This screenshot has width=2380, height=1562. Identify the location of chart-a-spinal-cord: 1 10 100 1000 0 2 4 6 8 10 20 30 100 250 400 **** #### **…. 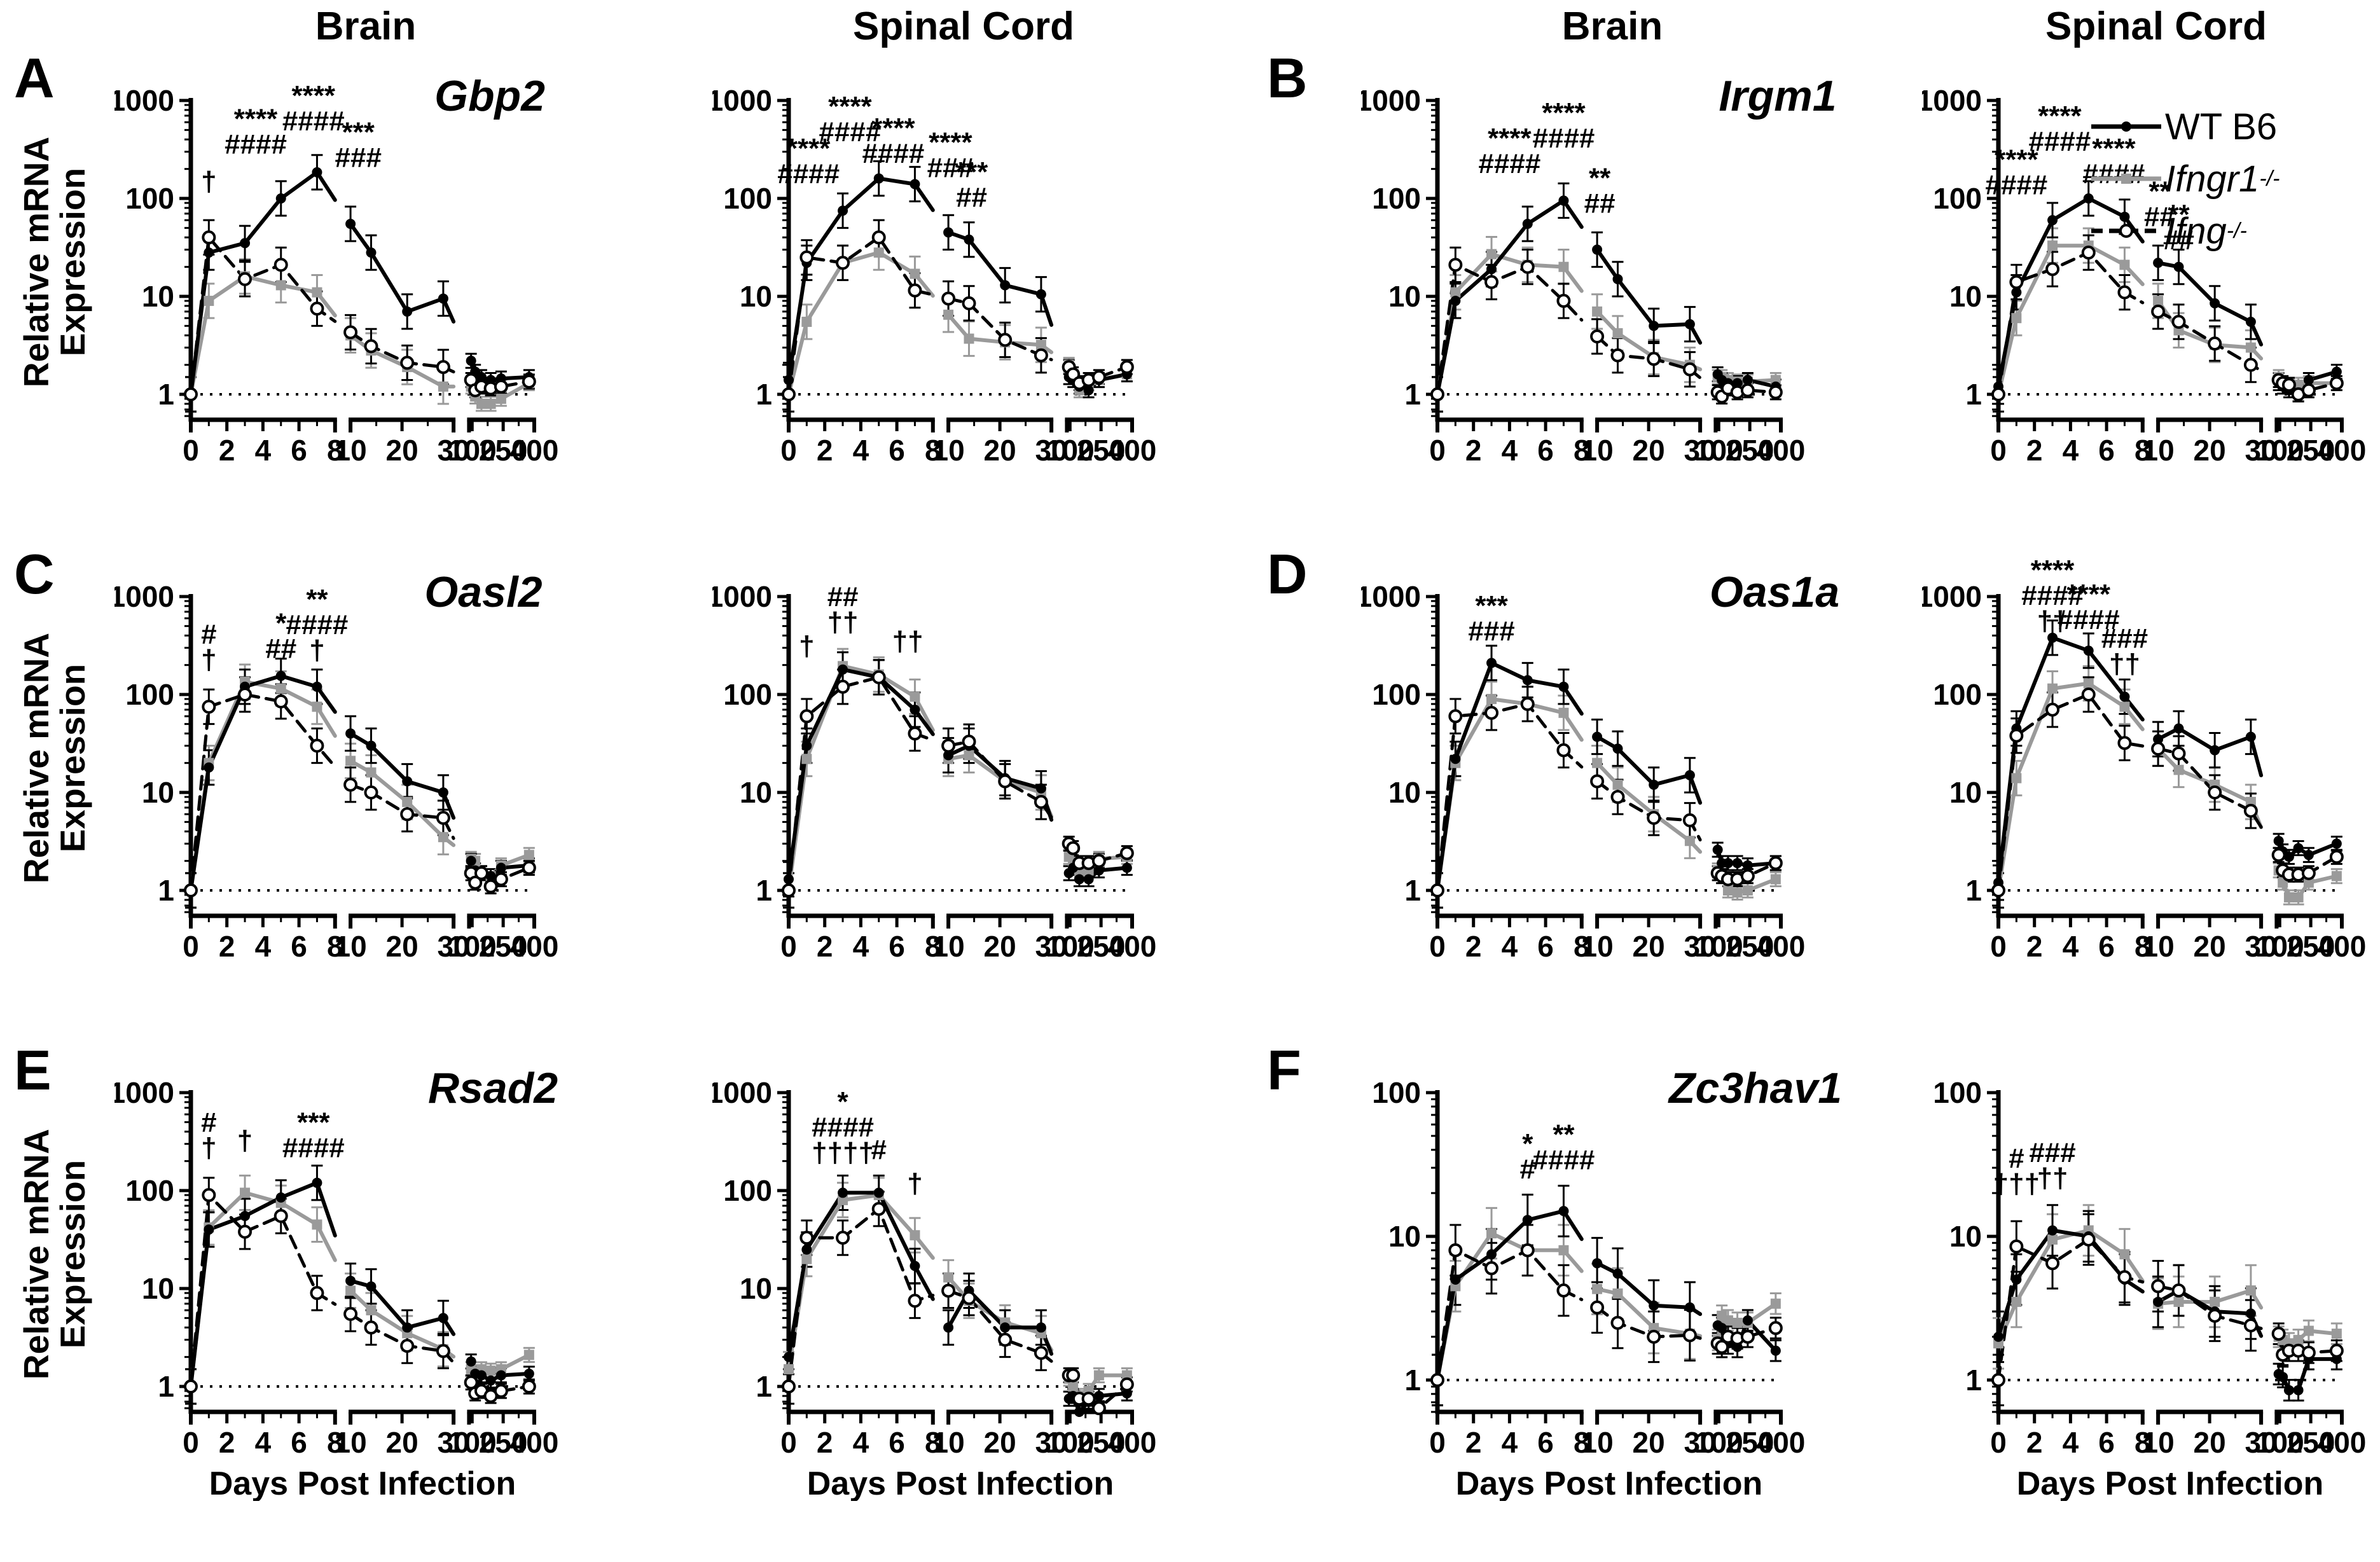
(941, 286).